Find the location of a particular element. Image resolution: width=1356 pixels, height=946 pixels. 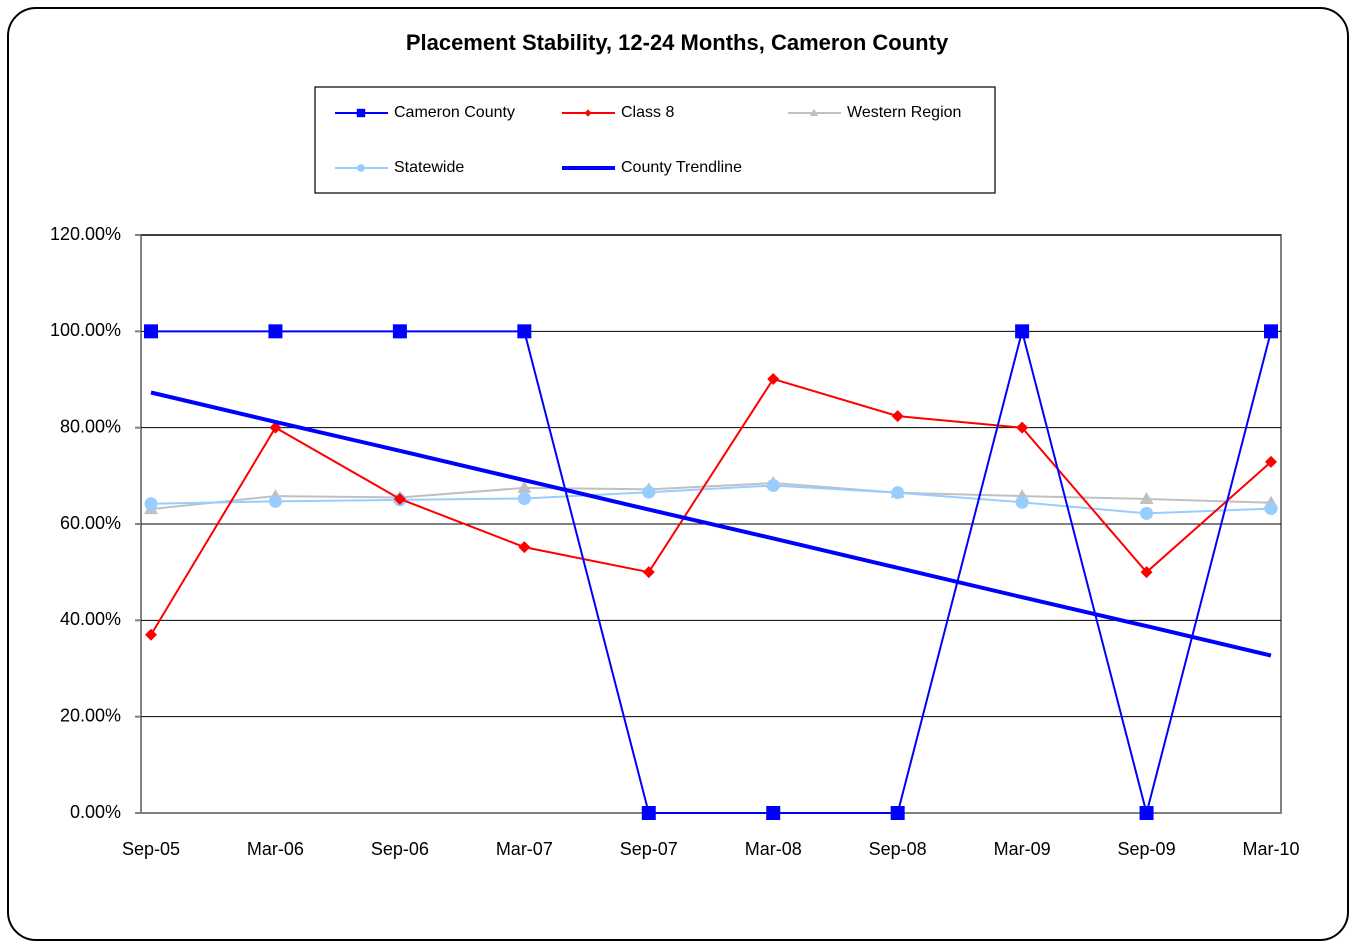

x-tick-label: Mar-06 is located at coordinates (275, 849).